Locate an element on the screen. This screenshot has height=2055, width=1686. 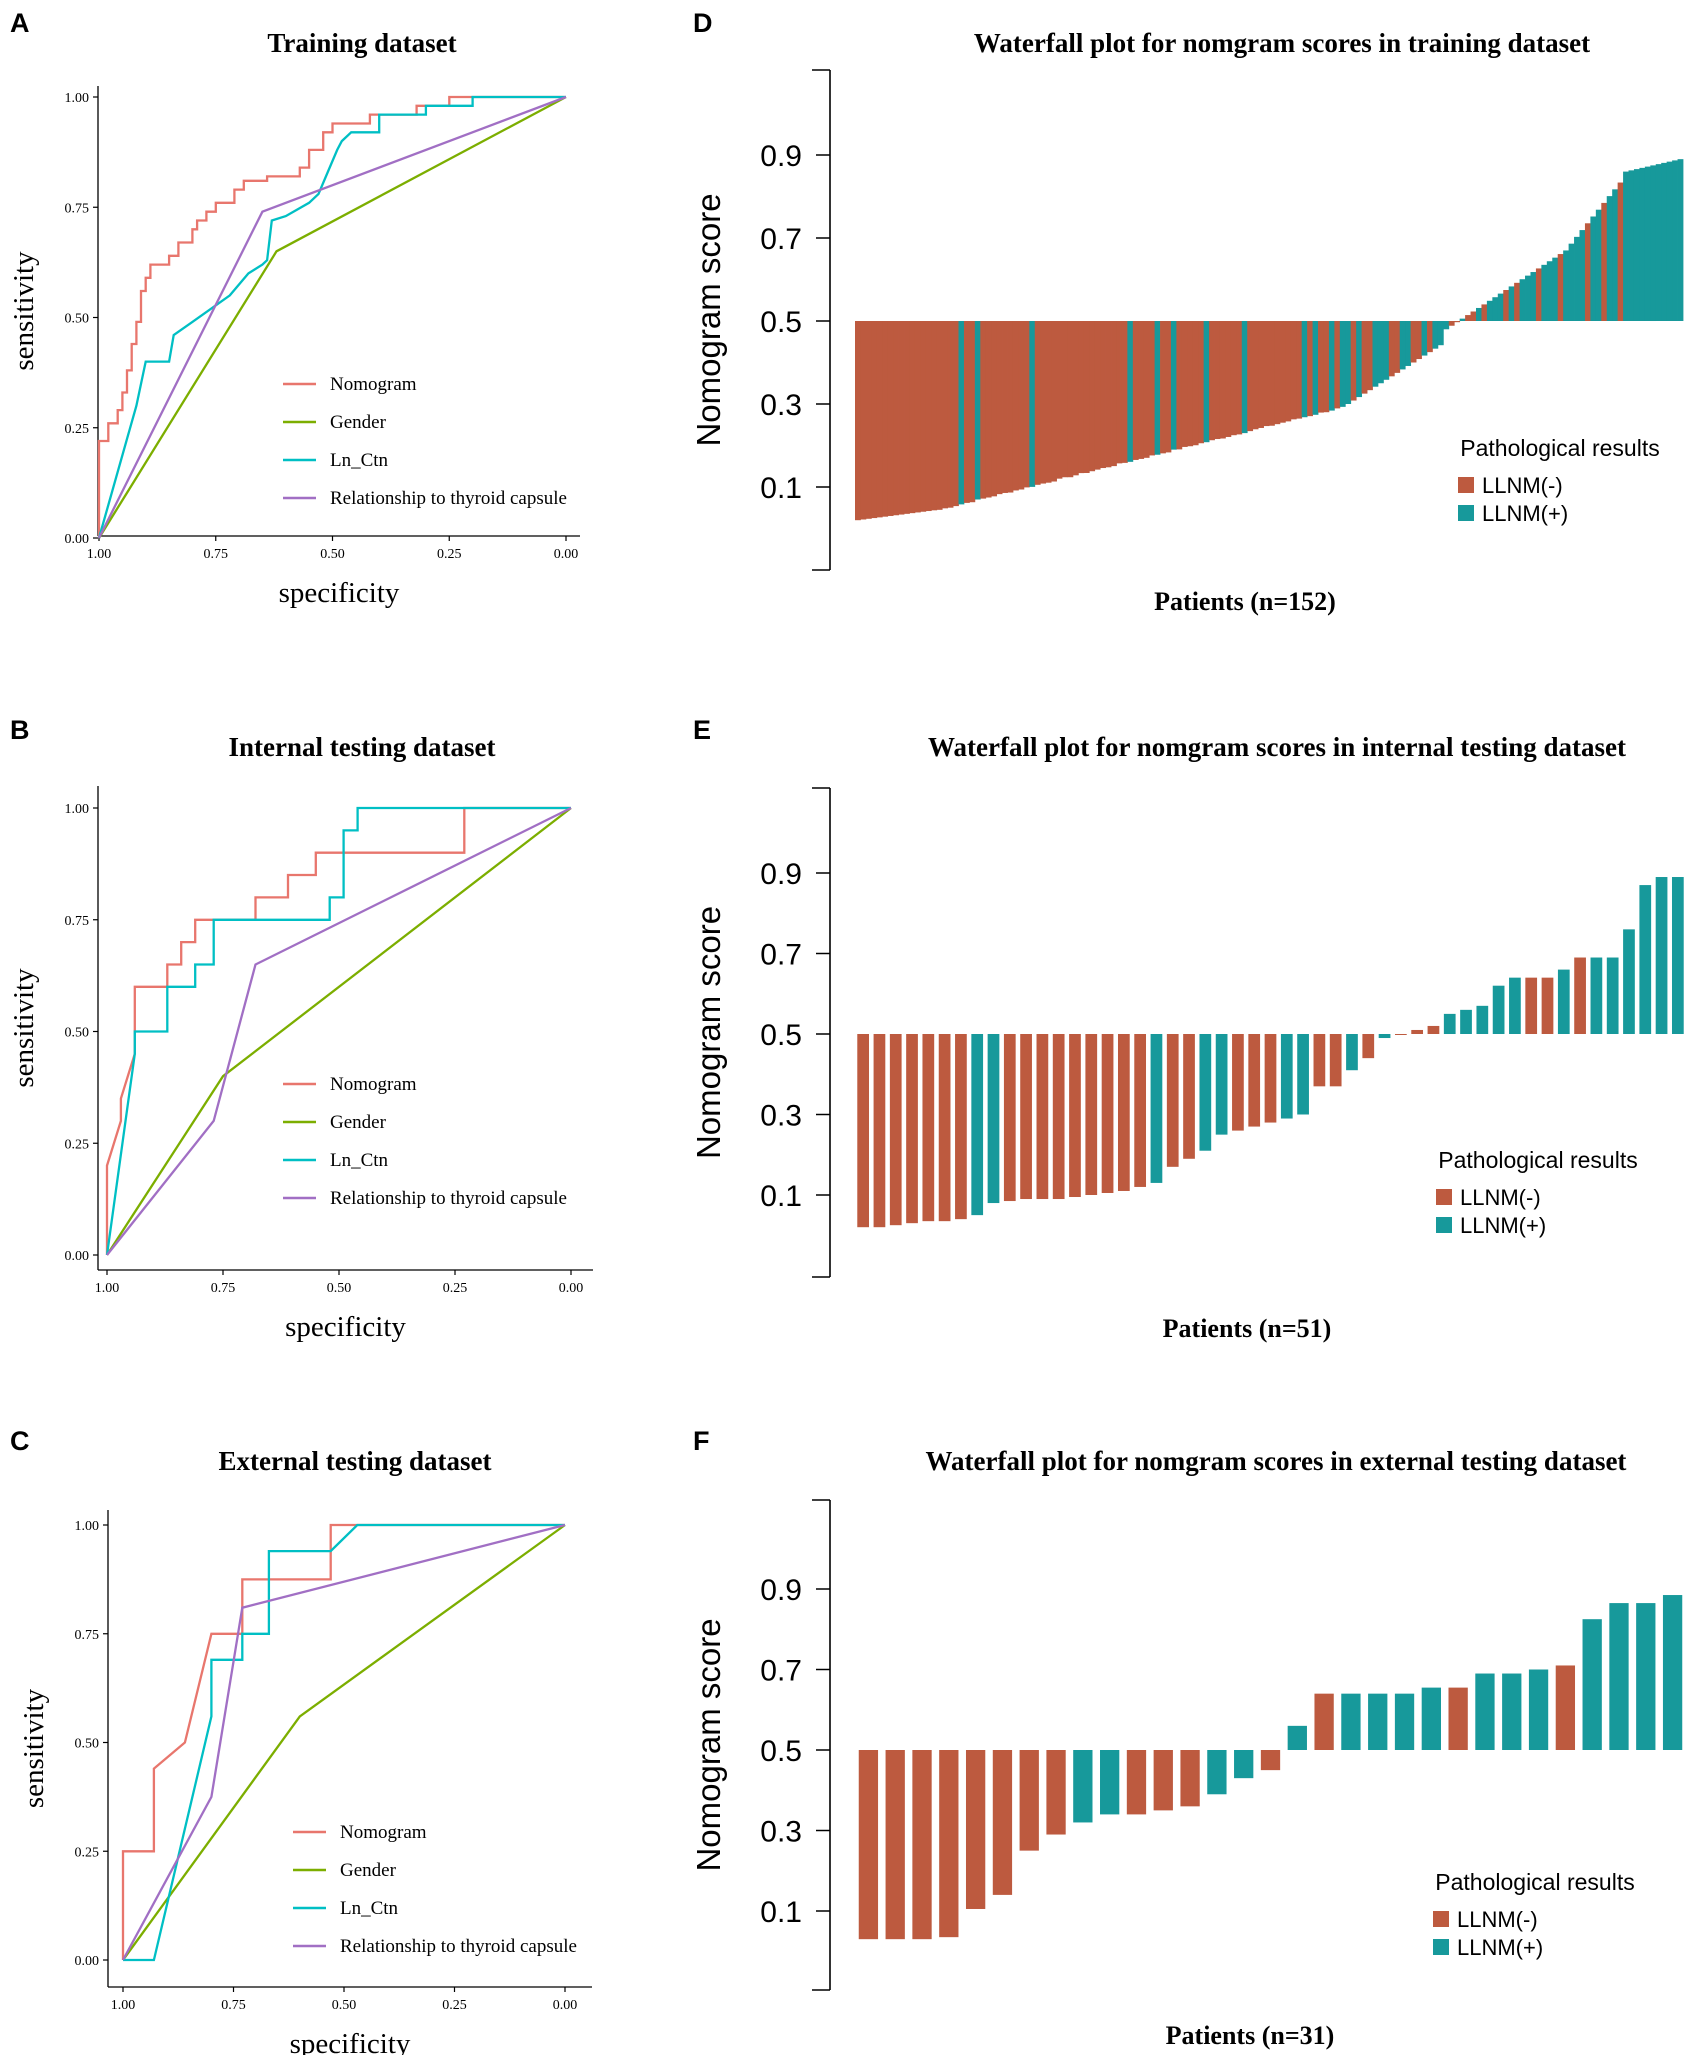
roc-line-ln-ctn is located at coordinates (338, 1031).